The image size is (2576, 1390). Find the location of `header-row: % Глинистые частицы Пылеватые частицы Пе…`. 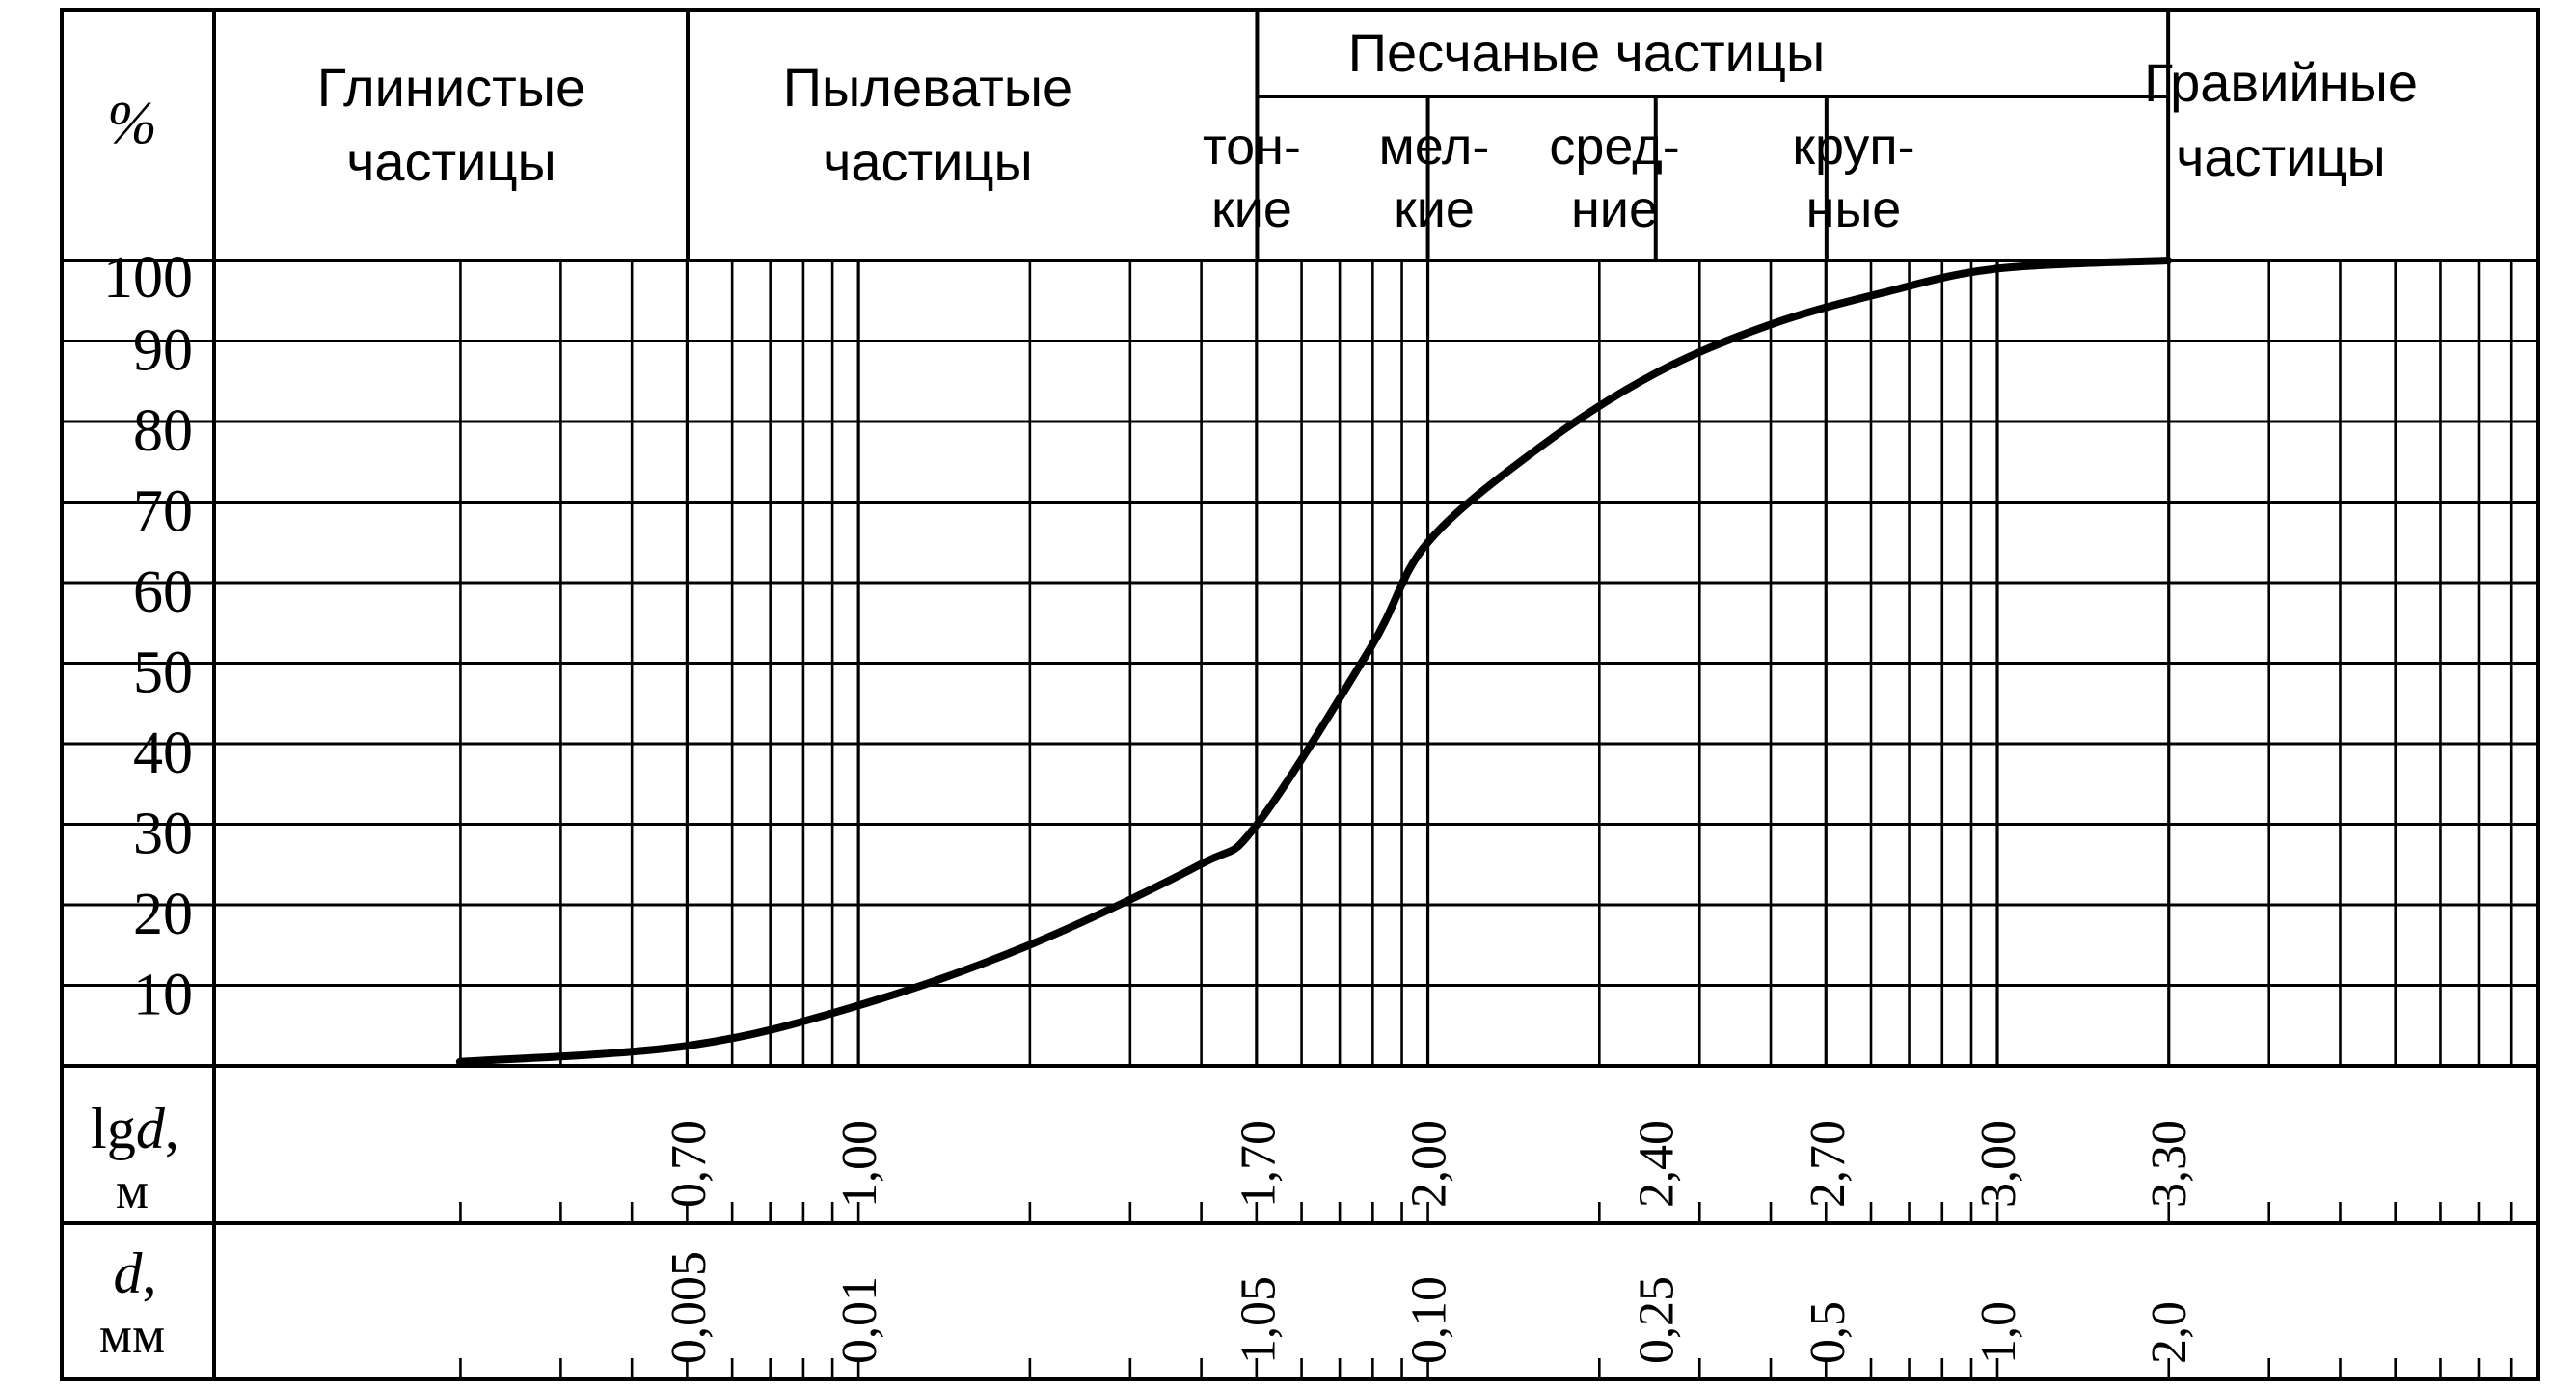

header-row: % Глинистые частицы Пылеватые частицы Пе… is located at coordinates (1262, 130).